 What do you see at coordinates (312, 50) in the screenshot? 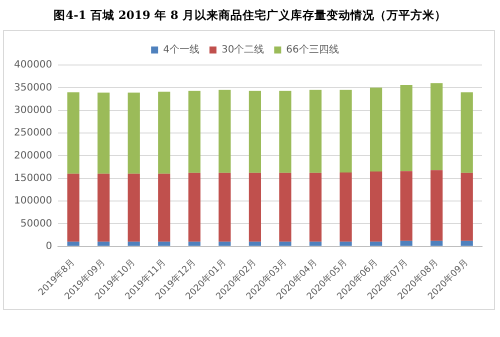
I see `legend-label: 66个三四线` at bounding box center [312, 50].